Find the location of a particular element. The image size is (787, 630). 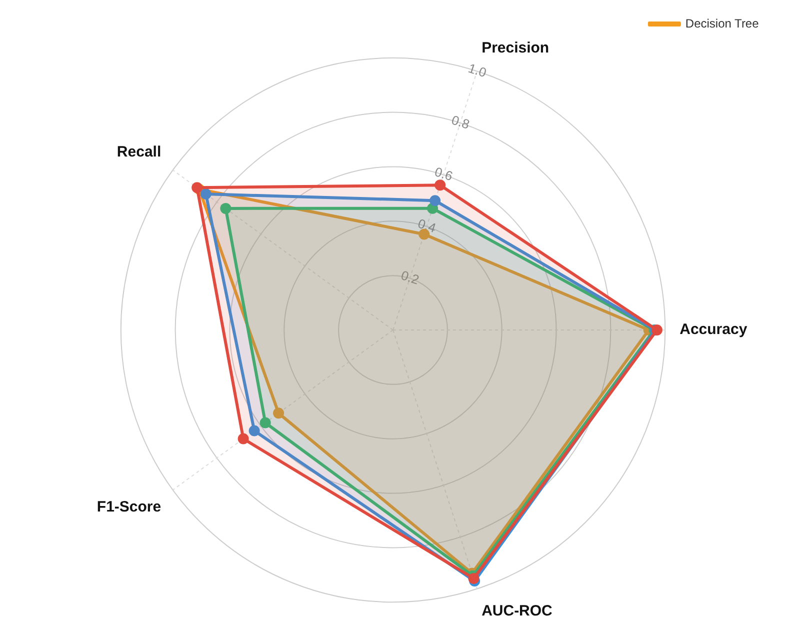

legend-label: Decision Tree is located at coordinates (722, 23).